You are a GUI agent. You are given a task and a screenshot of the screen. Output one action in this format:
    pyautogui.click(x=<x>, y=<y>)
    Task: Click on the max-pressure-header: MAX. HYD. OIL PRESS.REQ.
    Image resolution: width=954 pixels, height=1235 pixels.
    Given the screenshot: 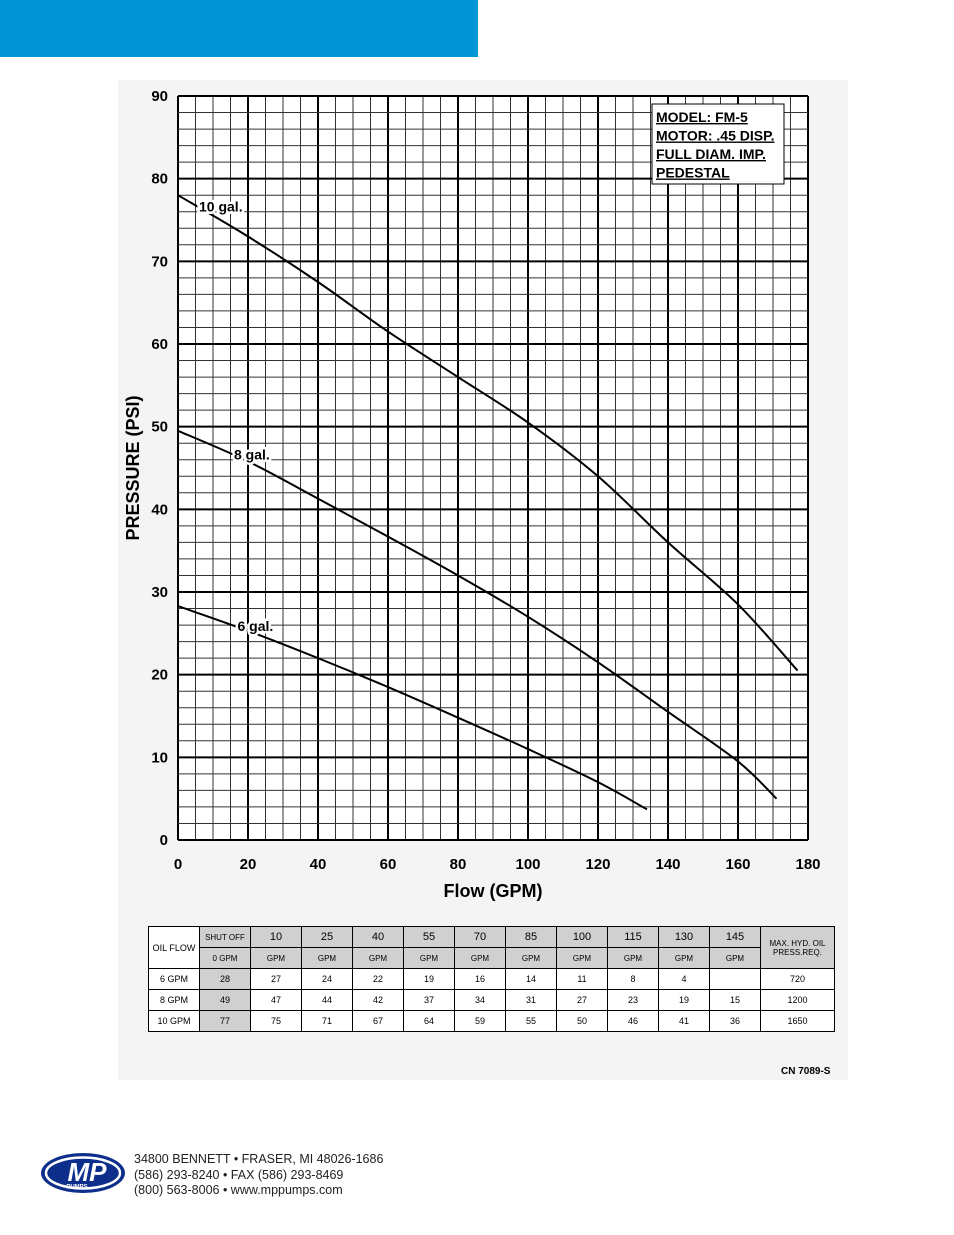 What is the action you would take?
    pyautogui.click(x=797, y=947)
    